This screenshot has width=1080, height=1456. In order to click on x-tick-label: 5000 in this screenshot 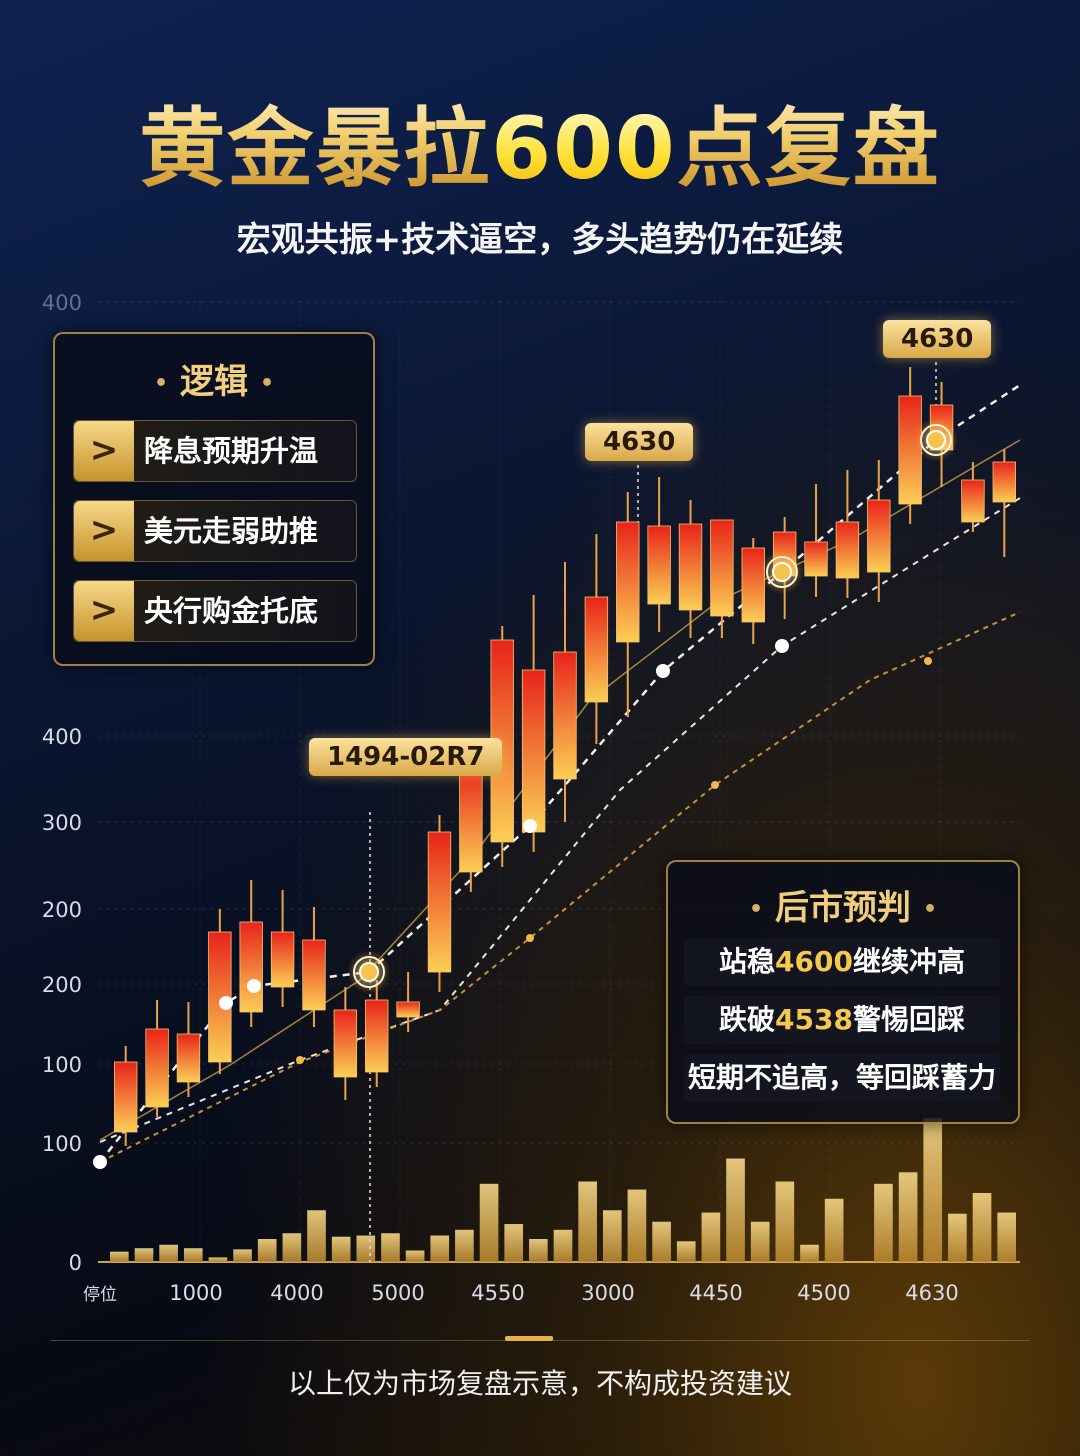, I will do `click(397, 1293)`.